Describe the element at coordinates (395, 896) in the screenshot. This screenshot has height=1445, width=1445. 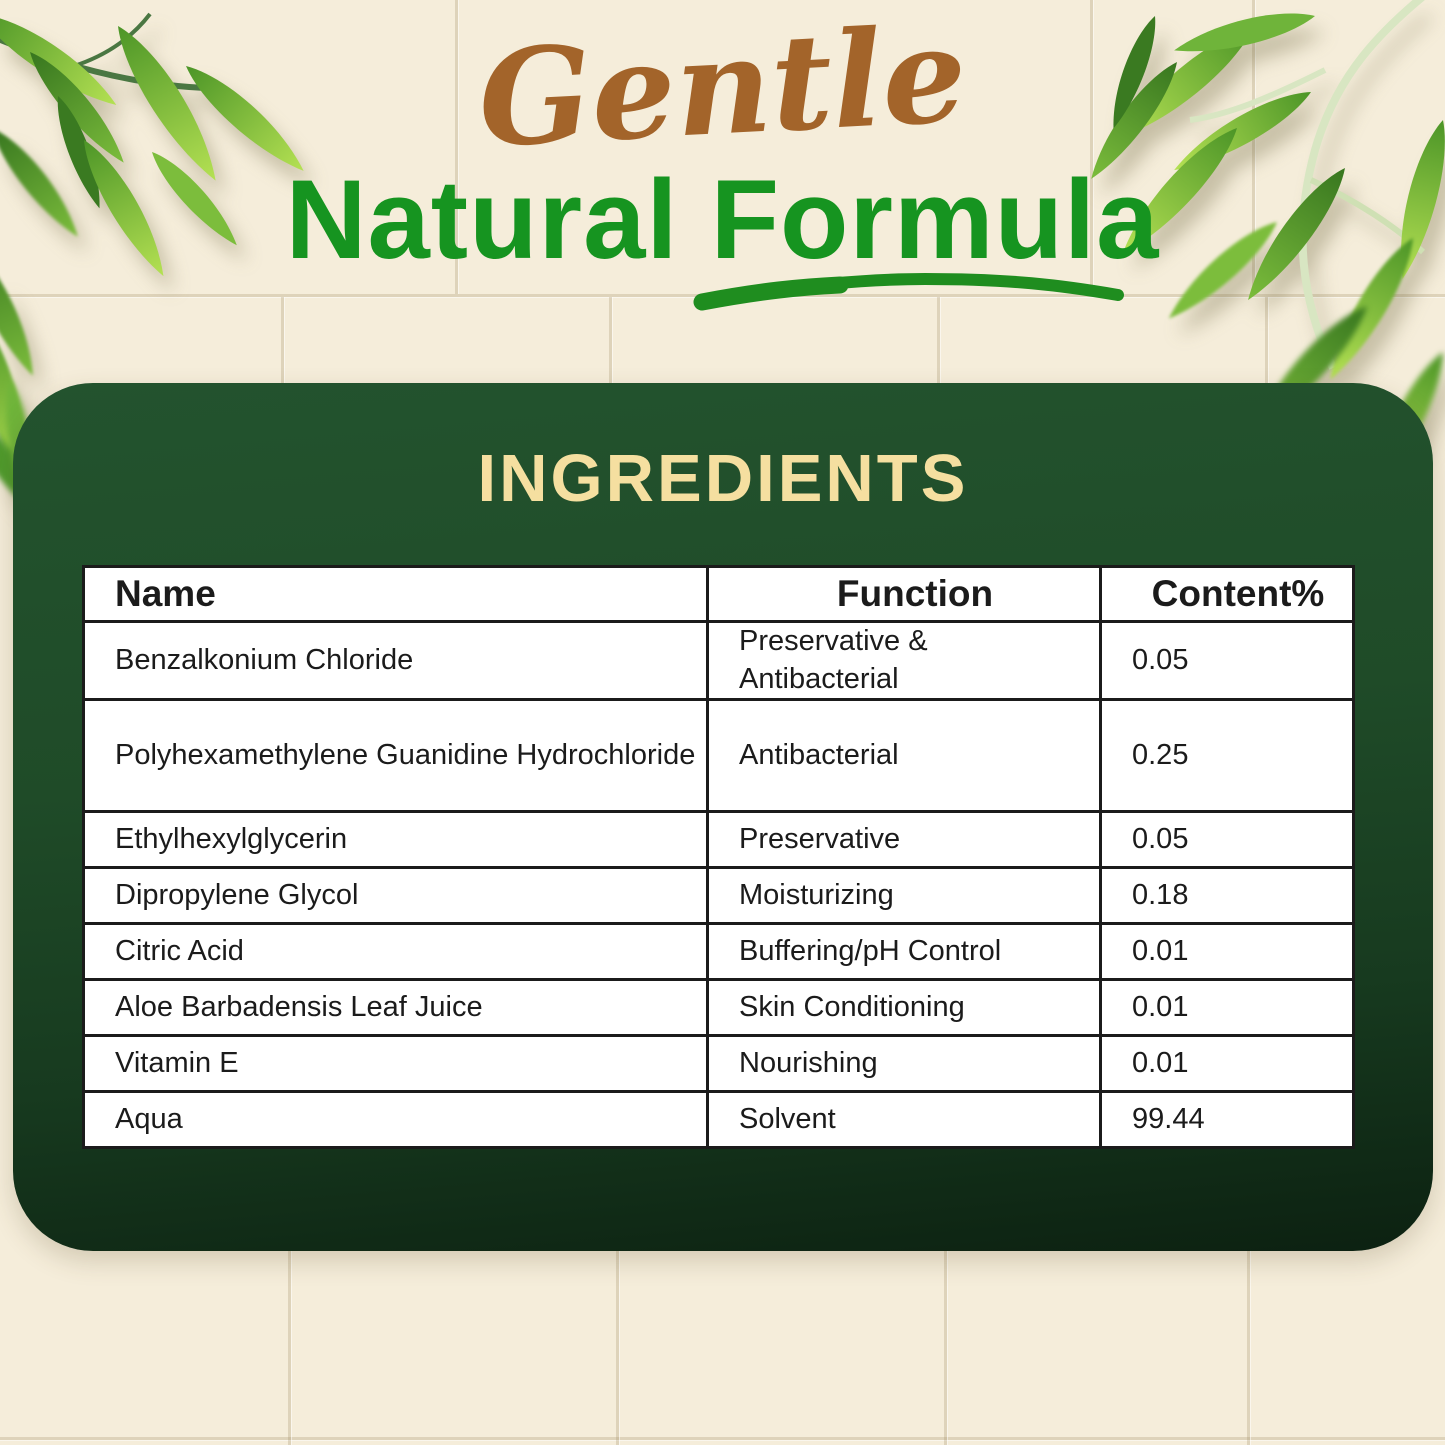
I see `cell-name: Dipropylene Glycol` at that location.